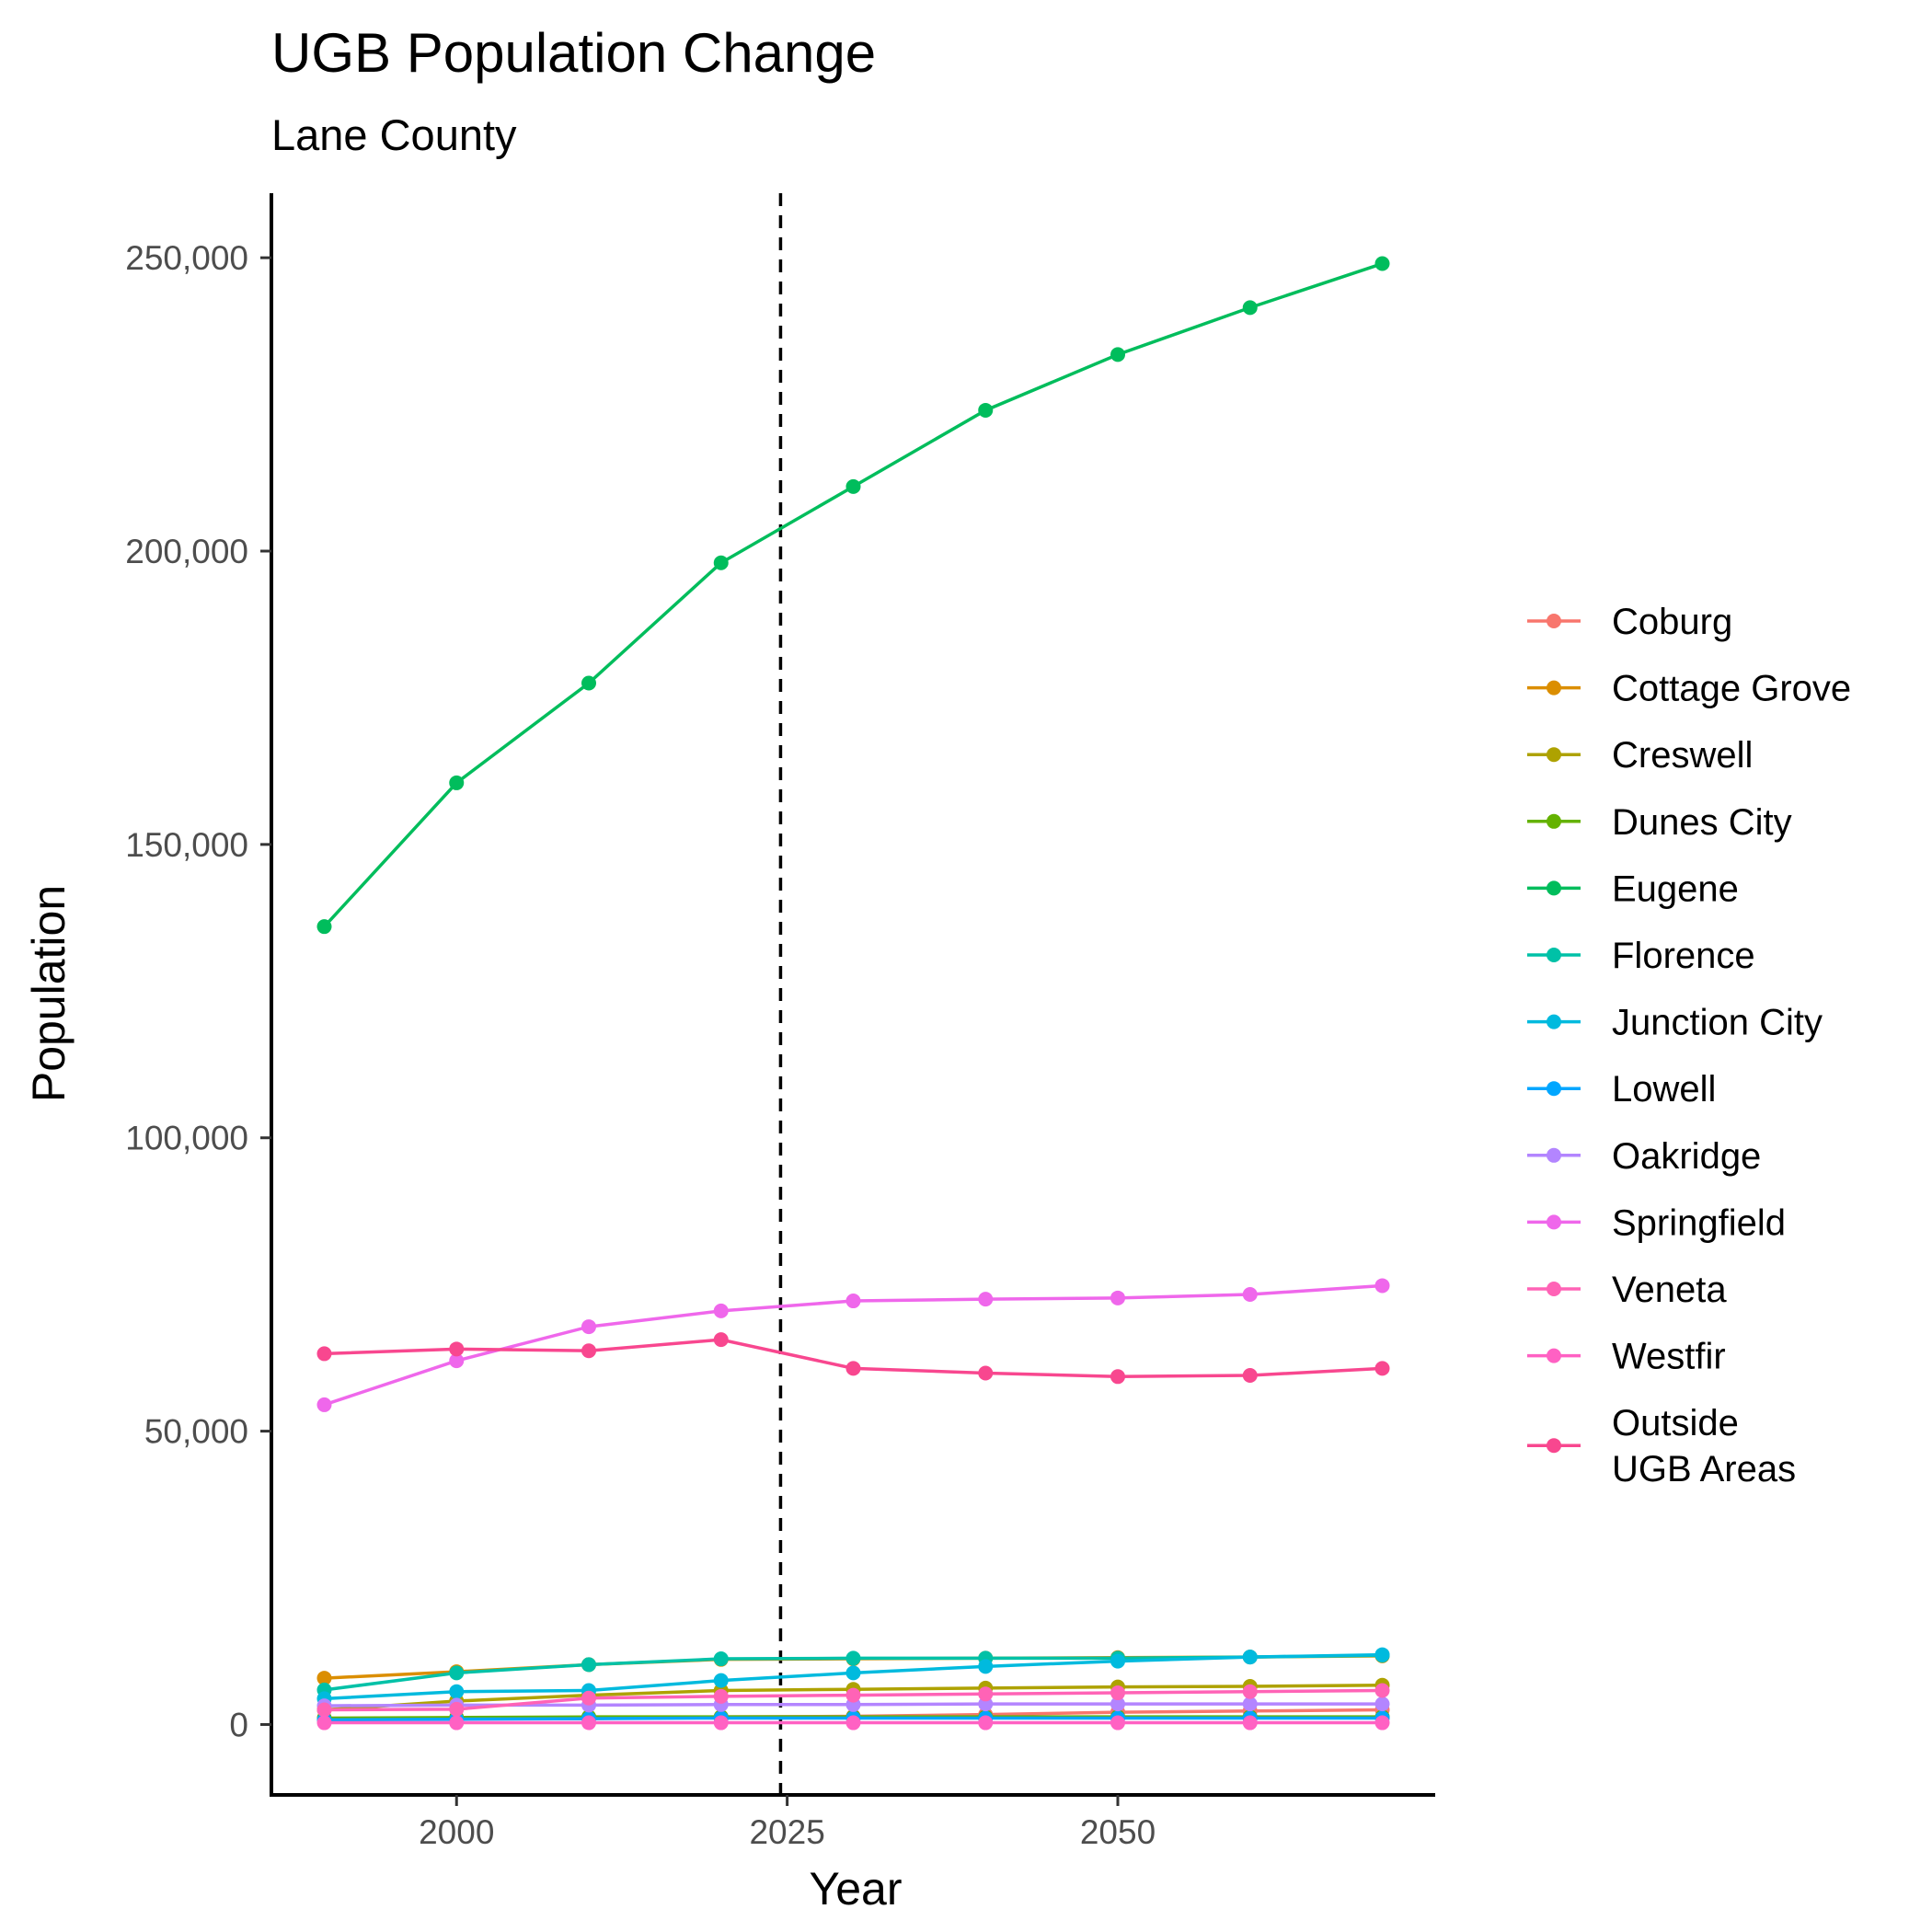 This screenshot has height=1932, width=1932. I want to click on legend-label: Coburg, so click(1672, 622).